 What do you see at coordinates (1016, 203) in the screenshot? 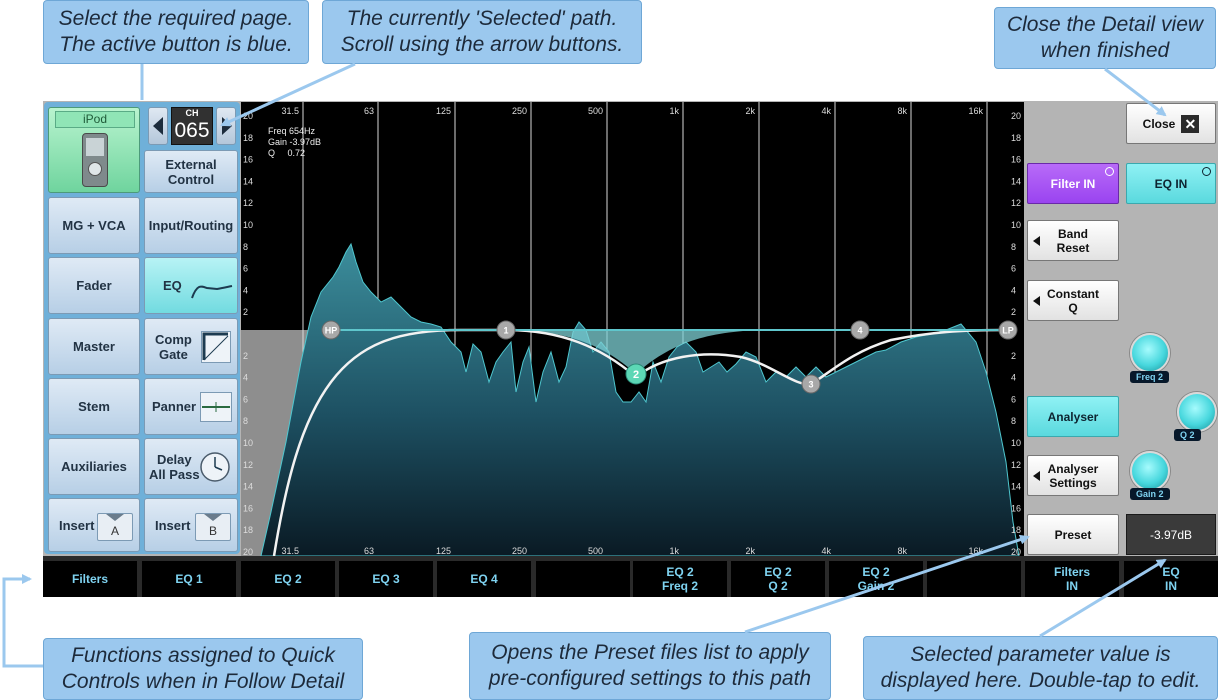
I see `gain-label-right: 12` at bounding box center [1016, 203].